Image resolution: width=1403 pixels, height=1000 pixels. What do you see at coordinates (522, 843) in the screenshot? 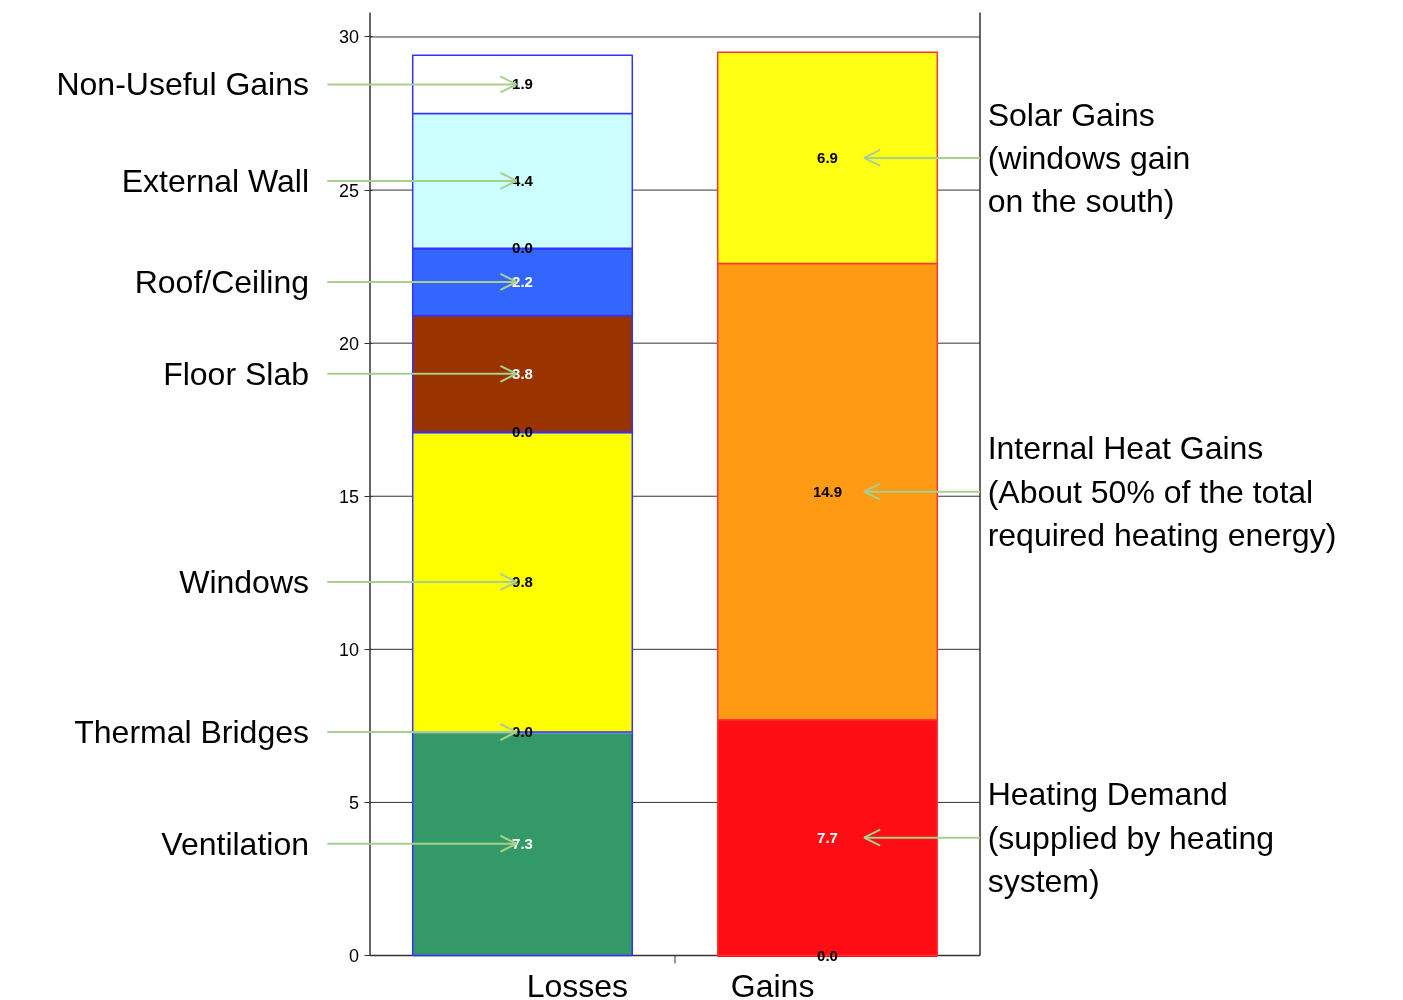
I see `data-label: 7.3` at bounding box center [522, 843].